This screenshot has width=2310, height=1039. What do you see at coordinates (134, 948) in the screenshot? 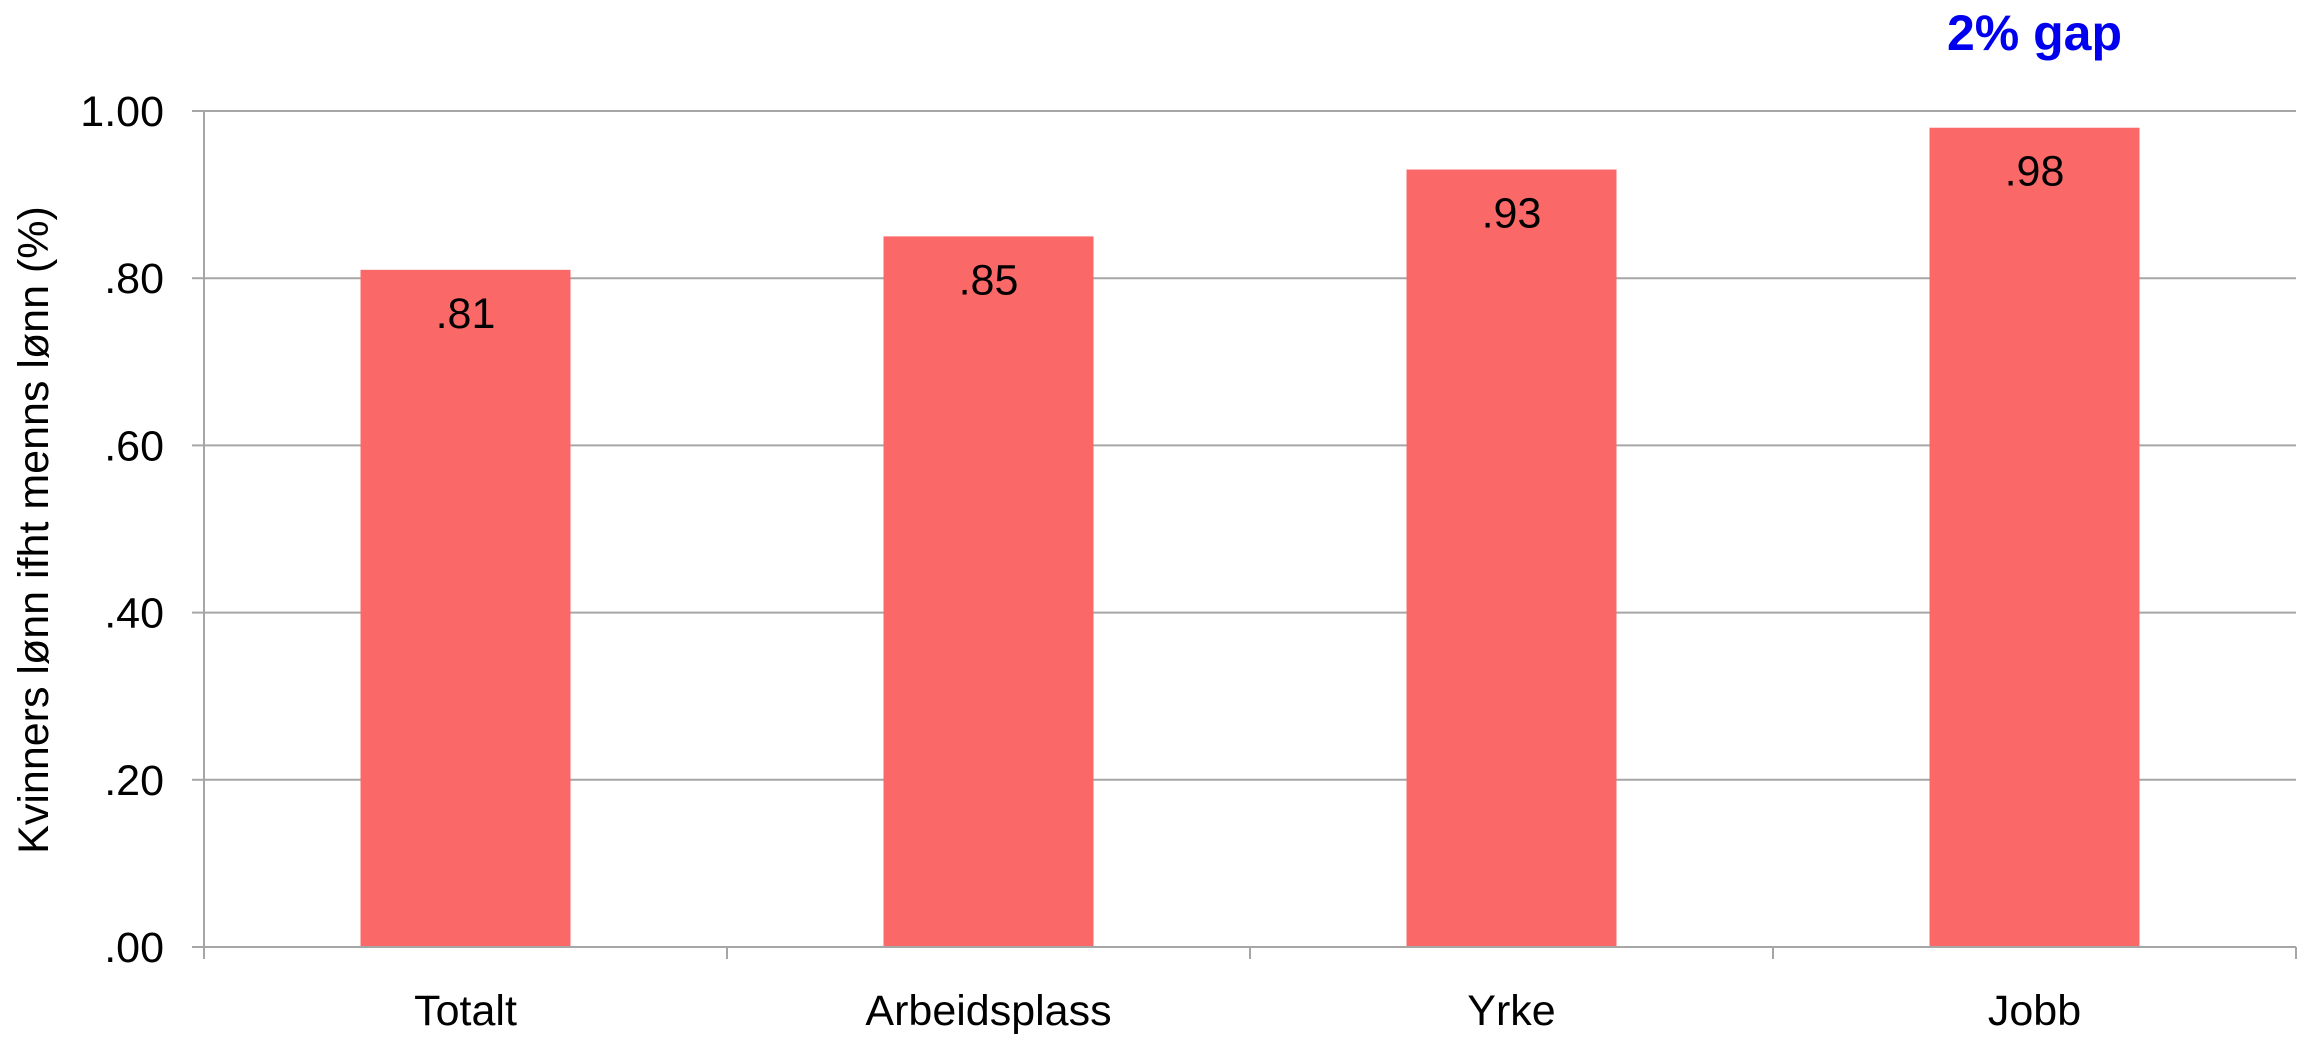
I see `y-tick-label: .00` at bounding box center [134, 948].